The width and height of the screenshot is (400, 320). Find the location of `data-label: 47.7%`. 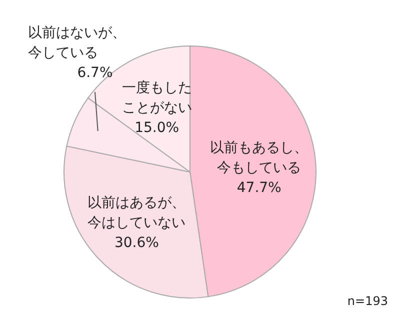

data-label: 47.7% is located at coordinates (259, 188).